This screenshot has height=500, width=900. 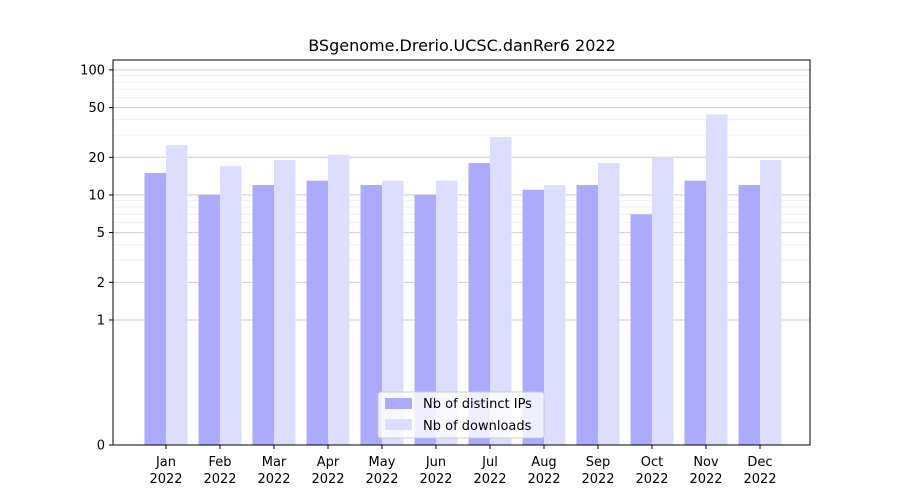 What do you see at coordinates (382, 462) in the screenshot?
I see `x-tick-label-month: May` at bounding box center [382, 462].